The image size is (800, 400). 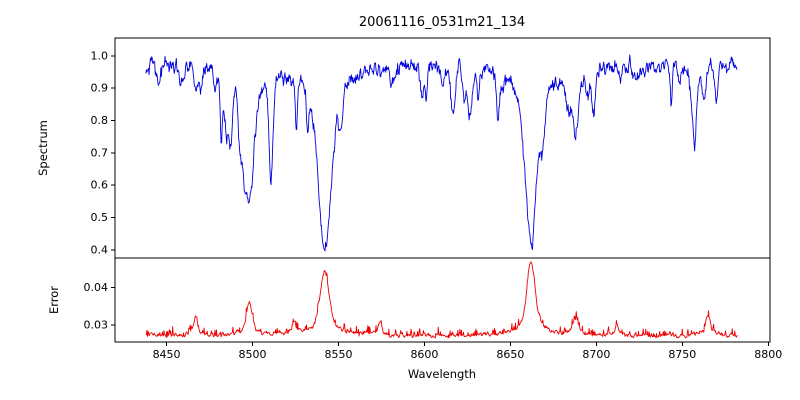 I want to click on y-tick-label: 0.7, so click(x=100, y=152).